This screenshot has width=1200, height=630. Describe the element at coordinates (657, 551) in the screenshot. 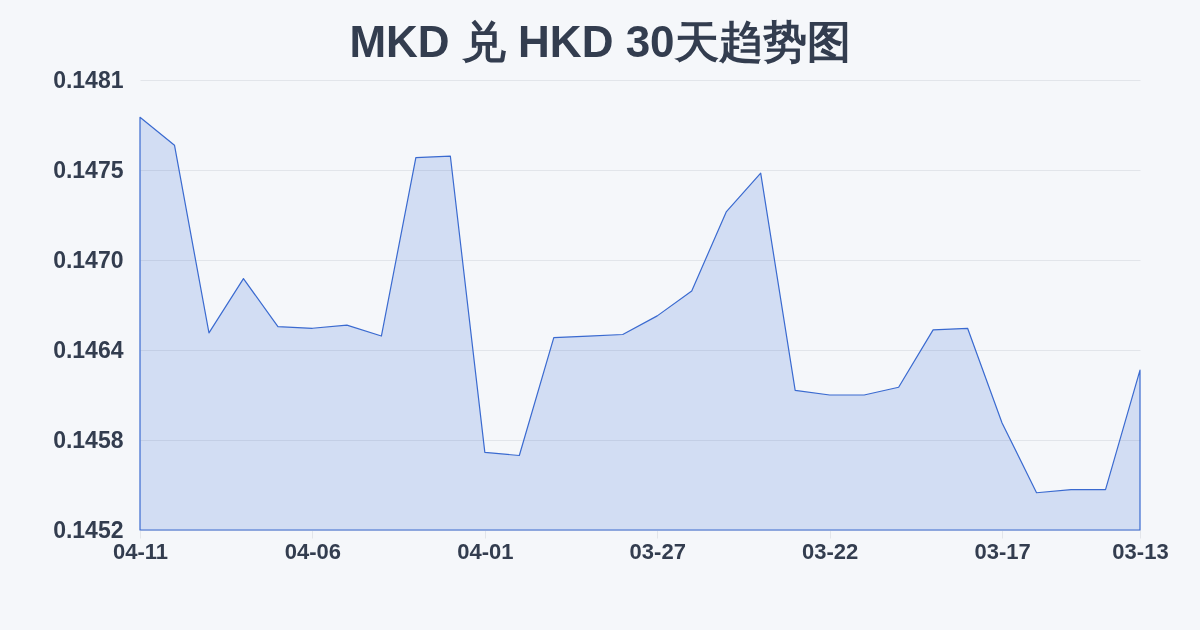

I see `x-tick-label: 03-27` at that location.